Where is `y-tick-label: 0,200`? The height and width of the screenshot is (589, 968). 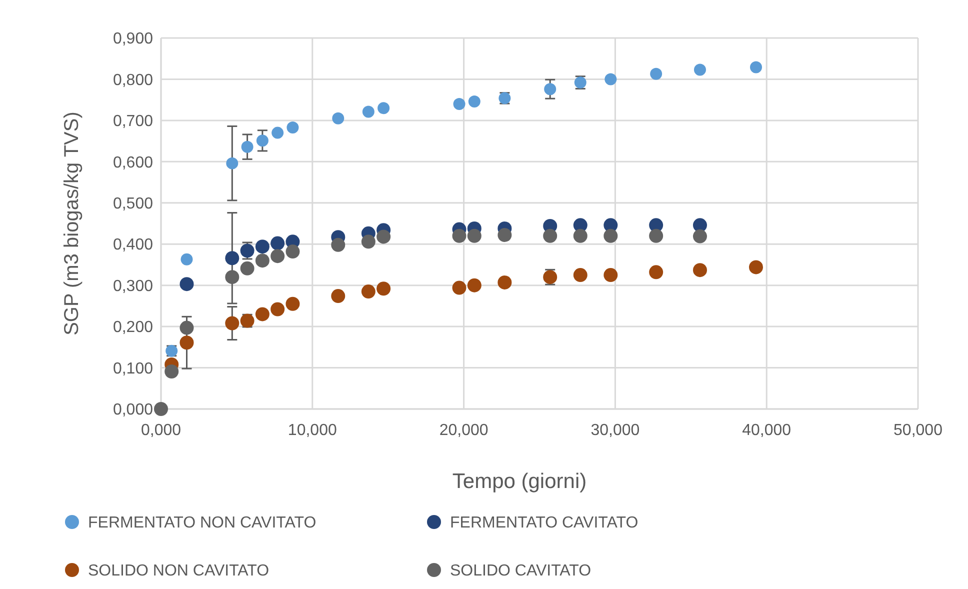 y-tick-label: 0,200 is located at coordinates (133, 327).